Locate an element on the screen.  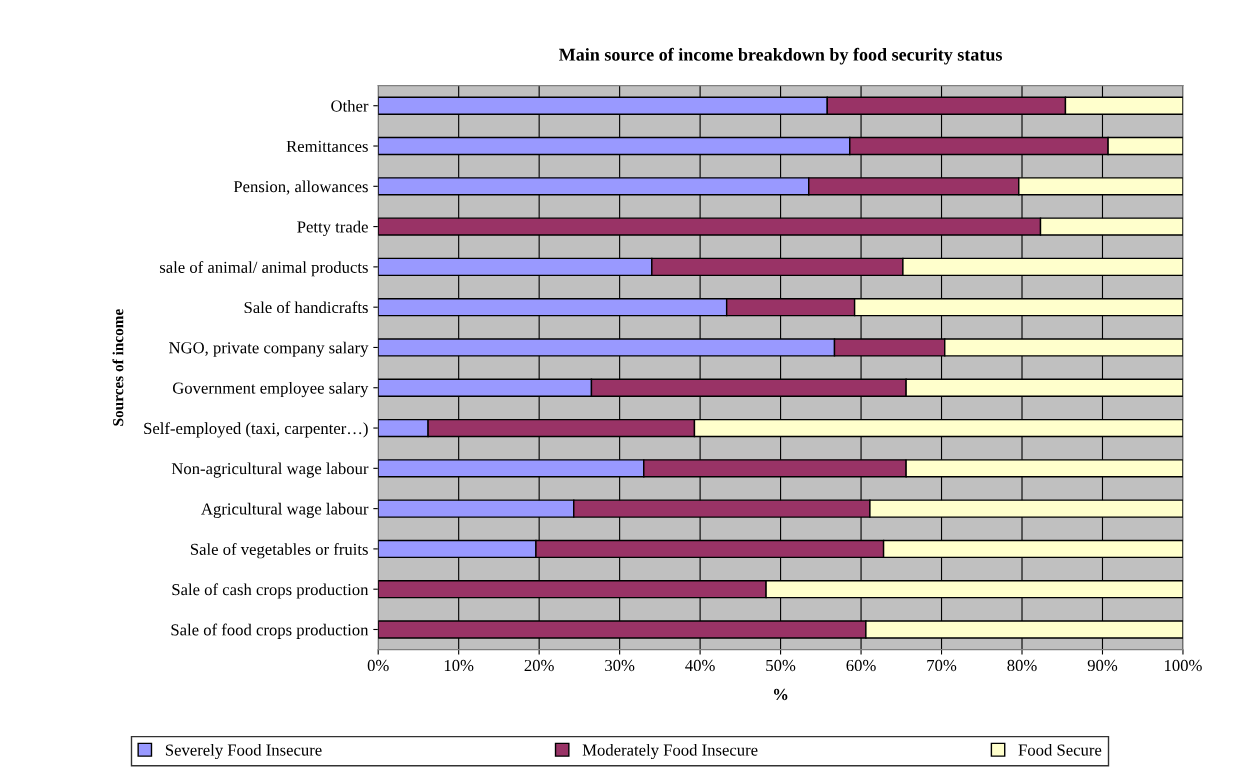
x-tick-label: 100% is located at coordinates (1183, 665).